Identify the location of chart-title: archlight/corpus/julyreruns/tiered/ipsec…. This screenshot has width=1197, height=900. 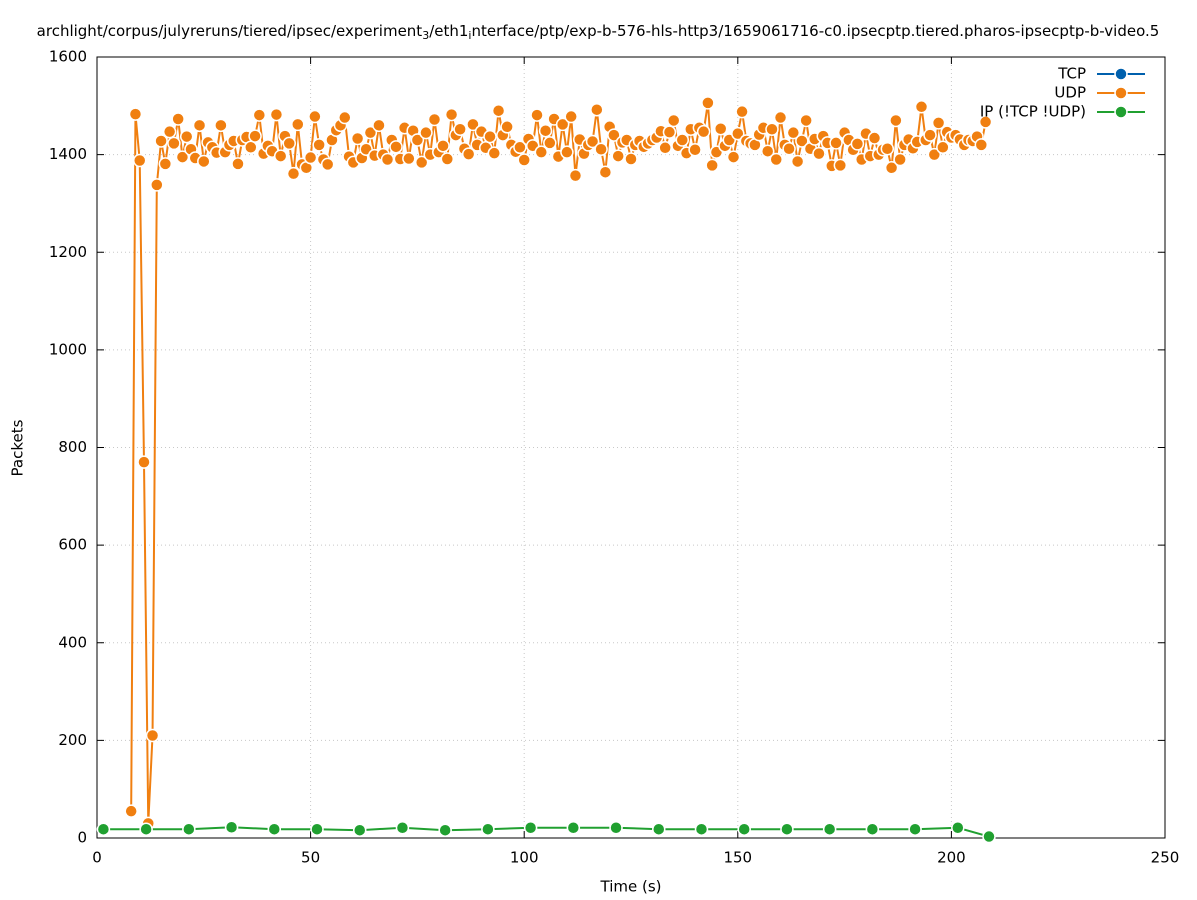
(598, 32).